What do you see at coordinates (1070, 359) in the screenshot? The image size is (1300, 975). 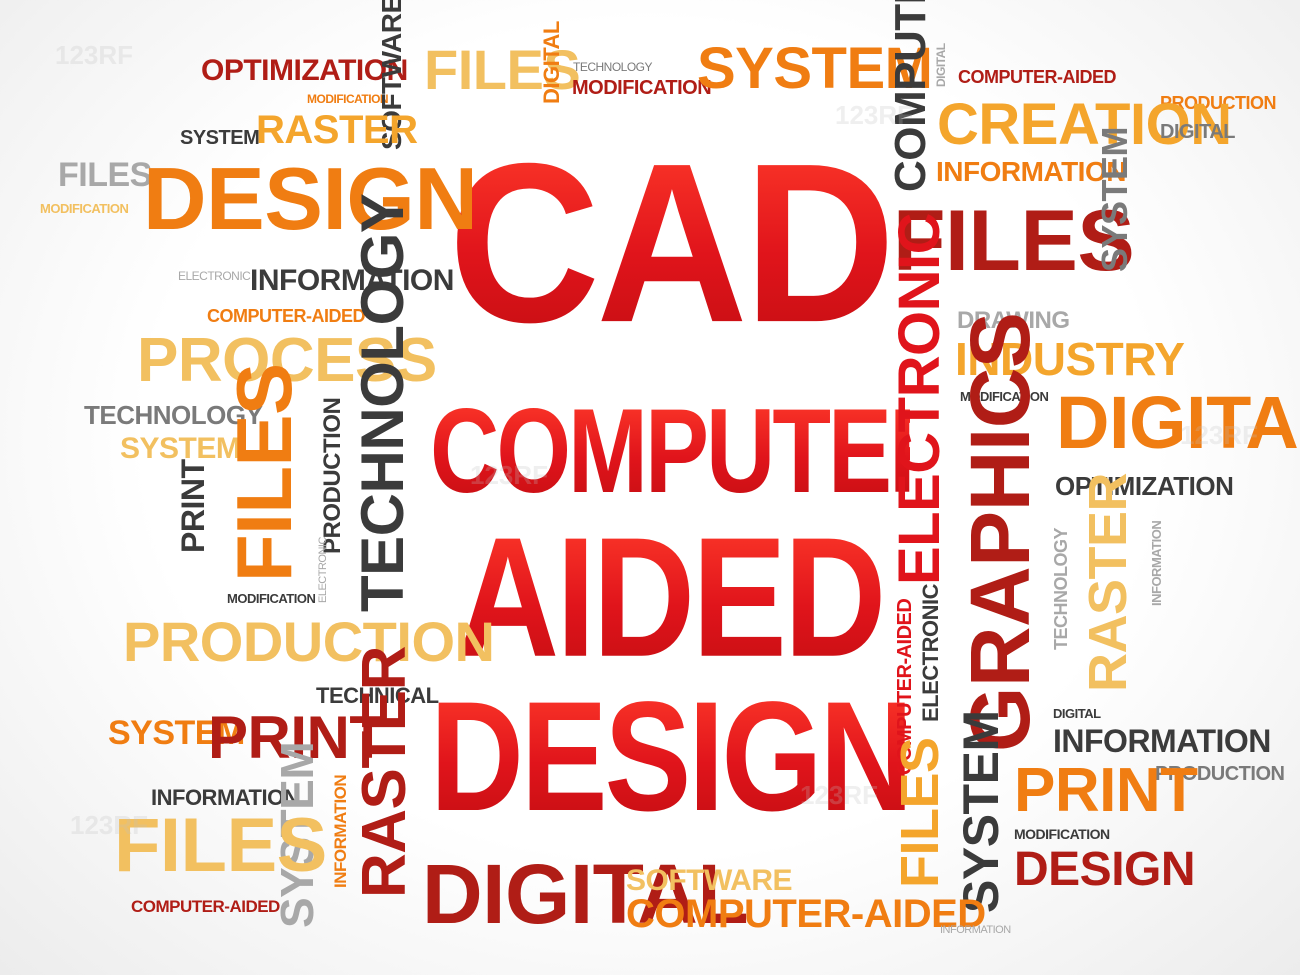 I see `word: INDUSTRY` at bounding box center [1070, 359].